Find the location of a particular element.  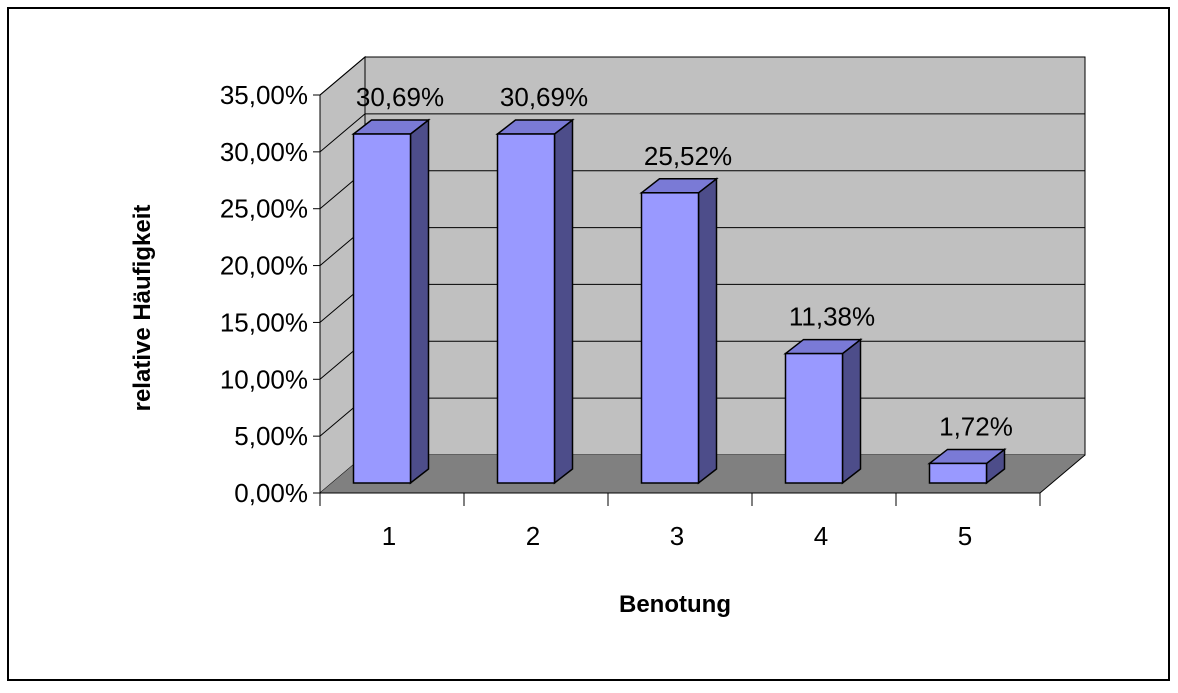

y-axis-title: relative Häufigkeit is located at coordinates (142, 308).